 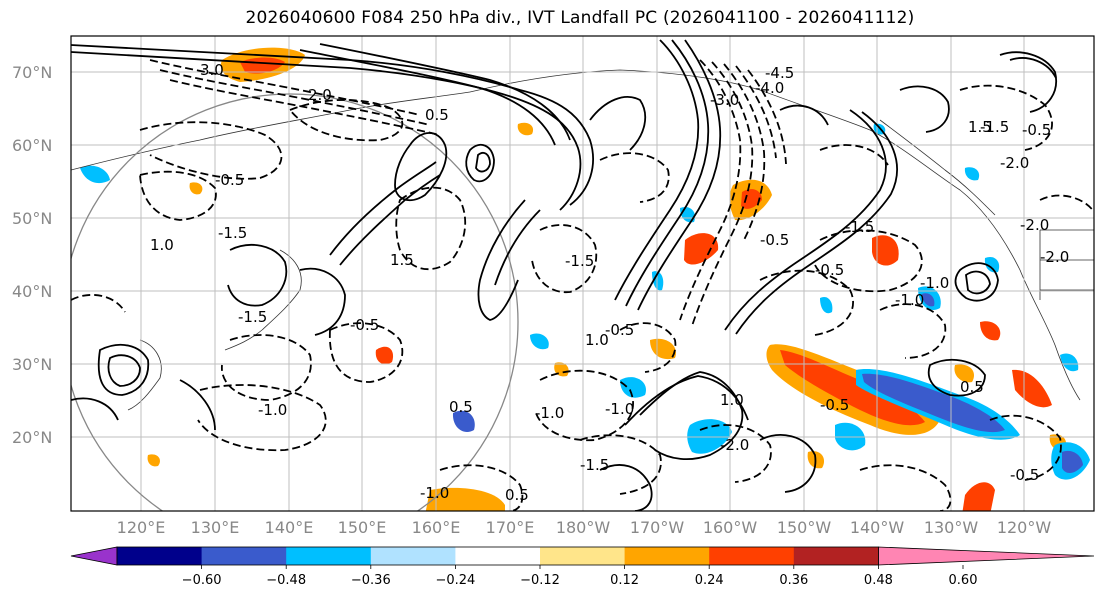 What do you see at coordinates (32, 145) in the screenshot?
I see `latitude-label: 60°N` at bounding box center [32, 145].